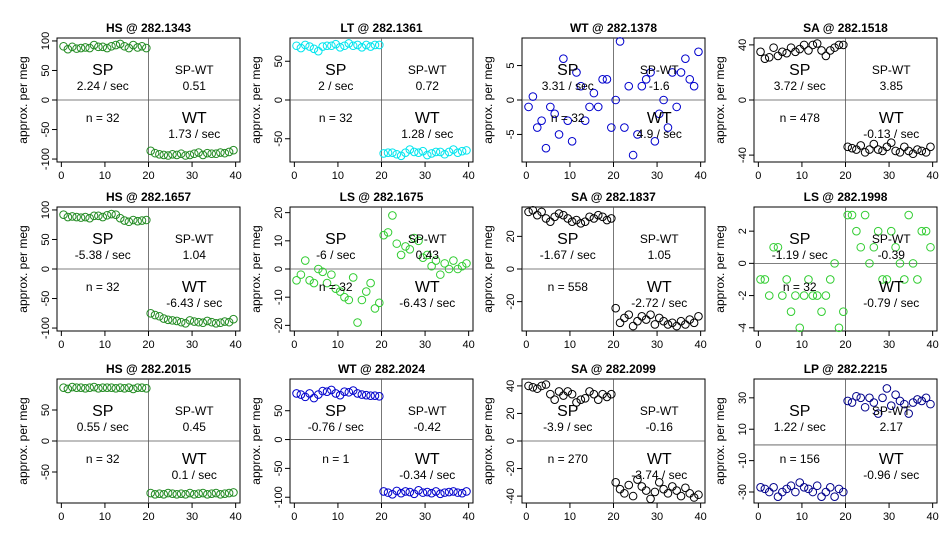  Describe the element at coordinates (488, 99) in the screenshot. I see `y-axis-label: approx. per meg` at that location.